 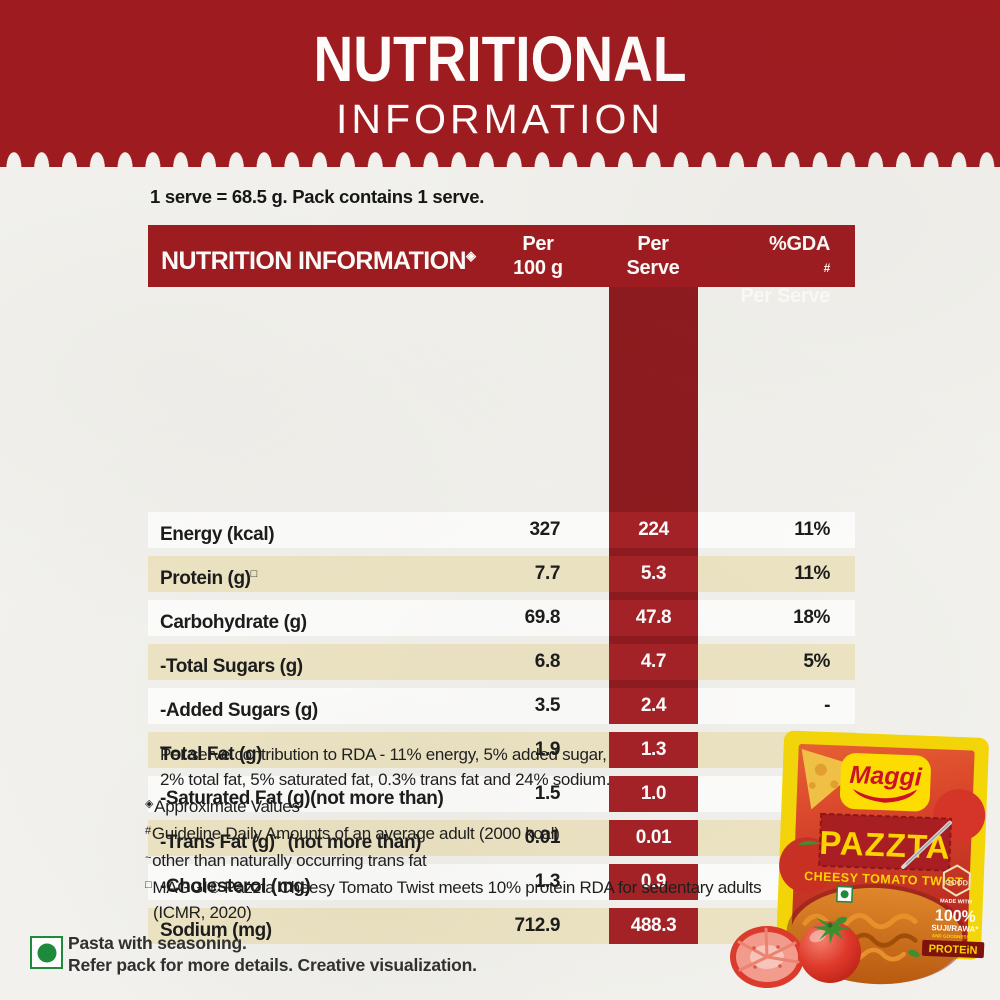 What do you see at coordinates (500, 59) in the screenshot?
I see `banner-title: NUTRITIONAL` at bounding box center [500, 59].